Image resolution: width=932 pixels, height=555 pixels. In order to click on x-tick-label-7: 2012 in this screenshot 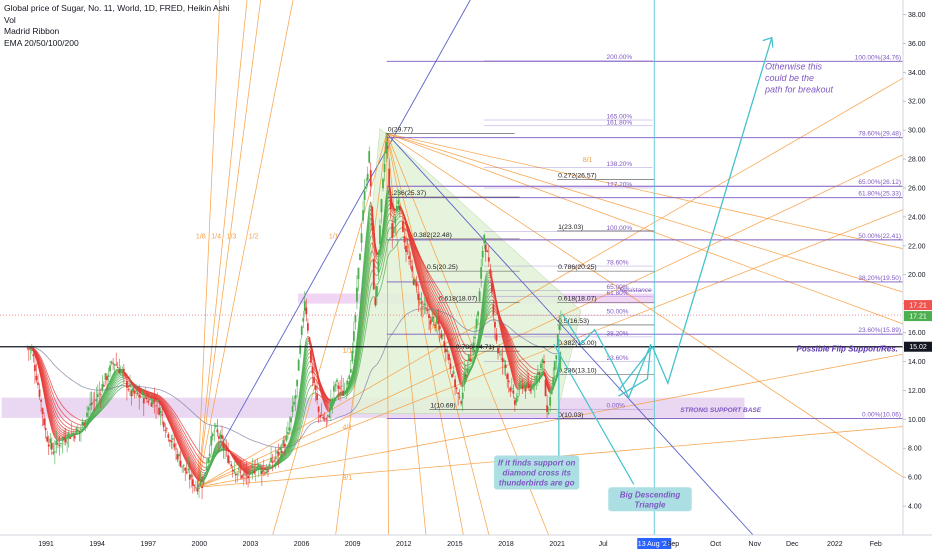, I will do `click(404, 544)`.